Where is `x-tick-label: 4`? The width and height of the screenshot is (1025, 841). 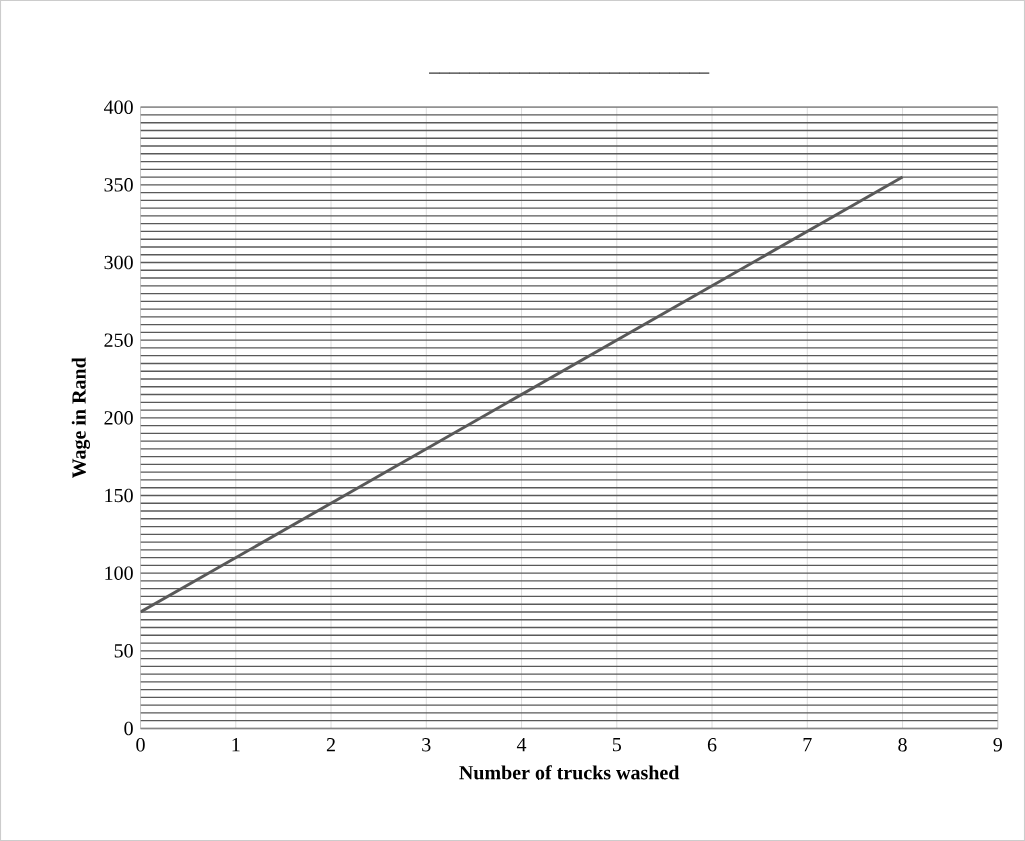
x-tick-label: 4 is located at coordinates (521, 745).